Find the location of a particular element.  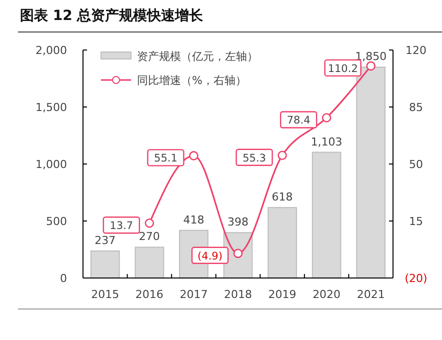

x-tick-label: 2019 is located at coordinates (282, 294).